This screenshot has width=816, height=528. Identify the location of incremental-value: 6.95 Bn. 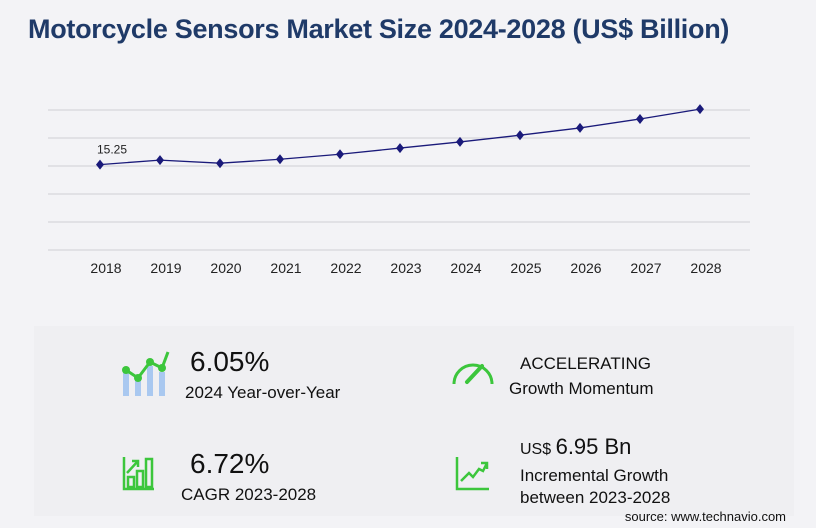
(593, 446).